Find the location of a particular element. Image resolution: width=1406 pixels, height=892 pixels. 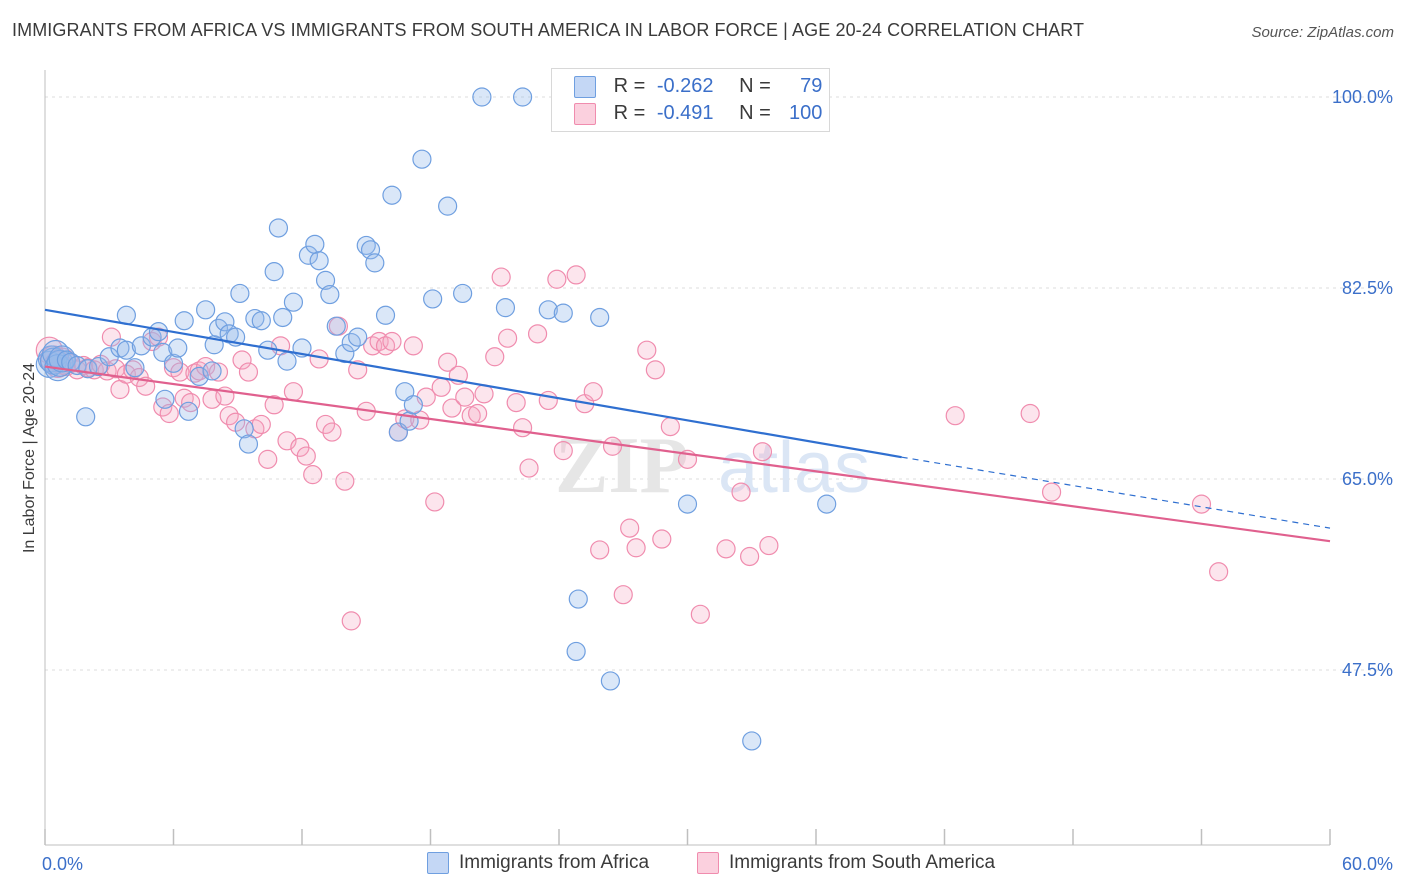

legend-item-south-america: Immigrants from South America is located at coordinates (846, 863).